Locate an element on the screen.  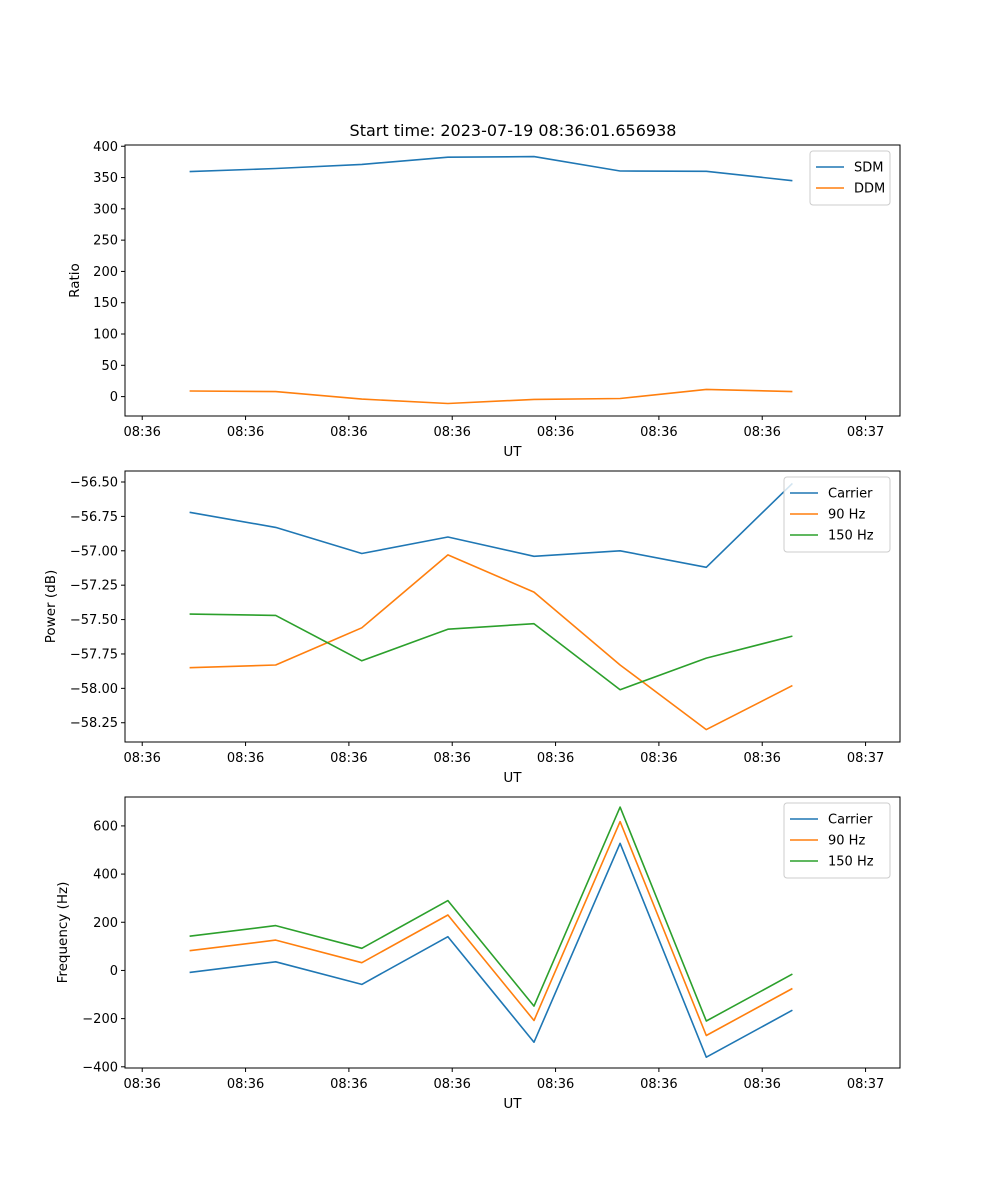
y-tick-label: −400 is located at coordinates (100, 1067).